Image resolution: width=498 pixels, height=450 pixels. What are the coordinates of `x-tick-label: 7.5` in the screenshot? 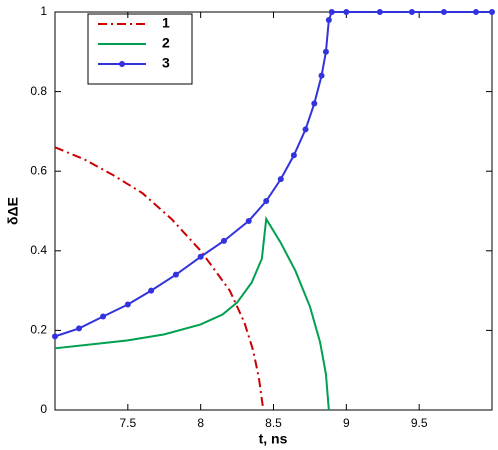 It's located at (127, 423).